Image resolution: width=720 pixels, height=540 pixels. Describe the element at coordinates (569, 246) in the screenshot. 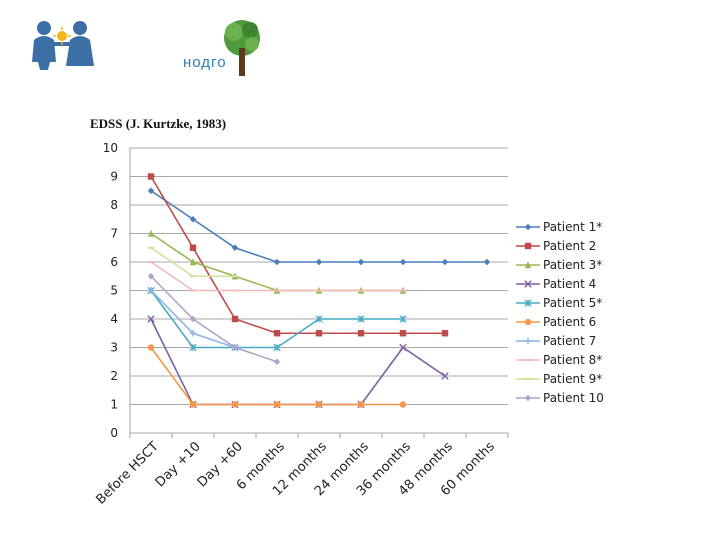

I see `legend-label: Patient 2` at that location.